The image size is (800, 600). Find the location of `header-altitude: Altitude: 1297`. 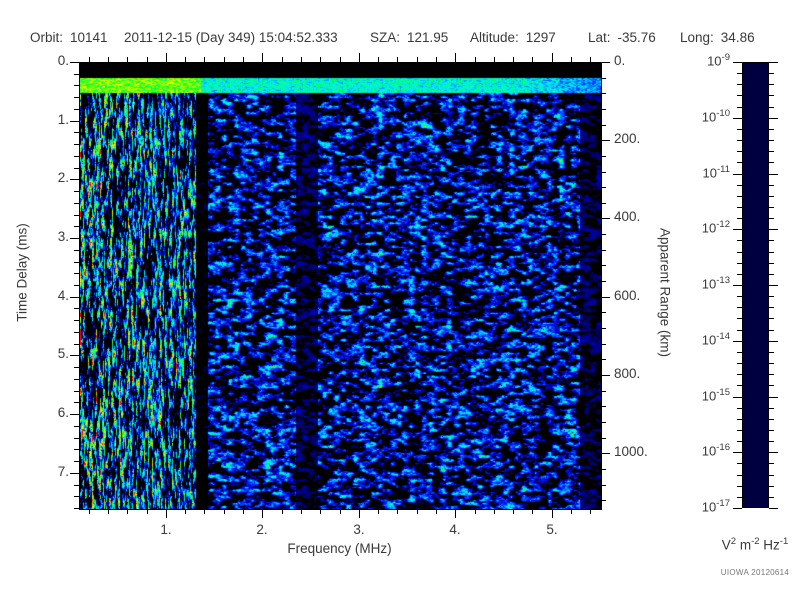

header-altitude: Altitude: 1297 is located at coordinates (513, 37).